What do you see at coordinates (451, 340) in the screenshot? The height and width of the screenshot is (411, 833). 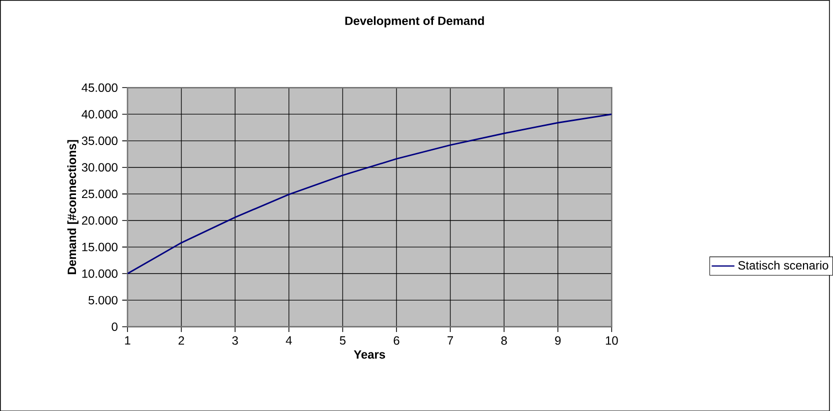 I see `x-tick-label: 7` at bounding box center [451, 340].